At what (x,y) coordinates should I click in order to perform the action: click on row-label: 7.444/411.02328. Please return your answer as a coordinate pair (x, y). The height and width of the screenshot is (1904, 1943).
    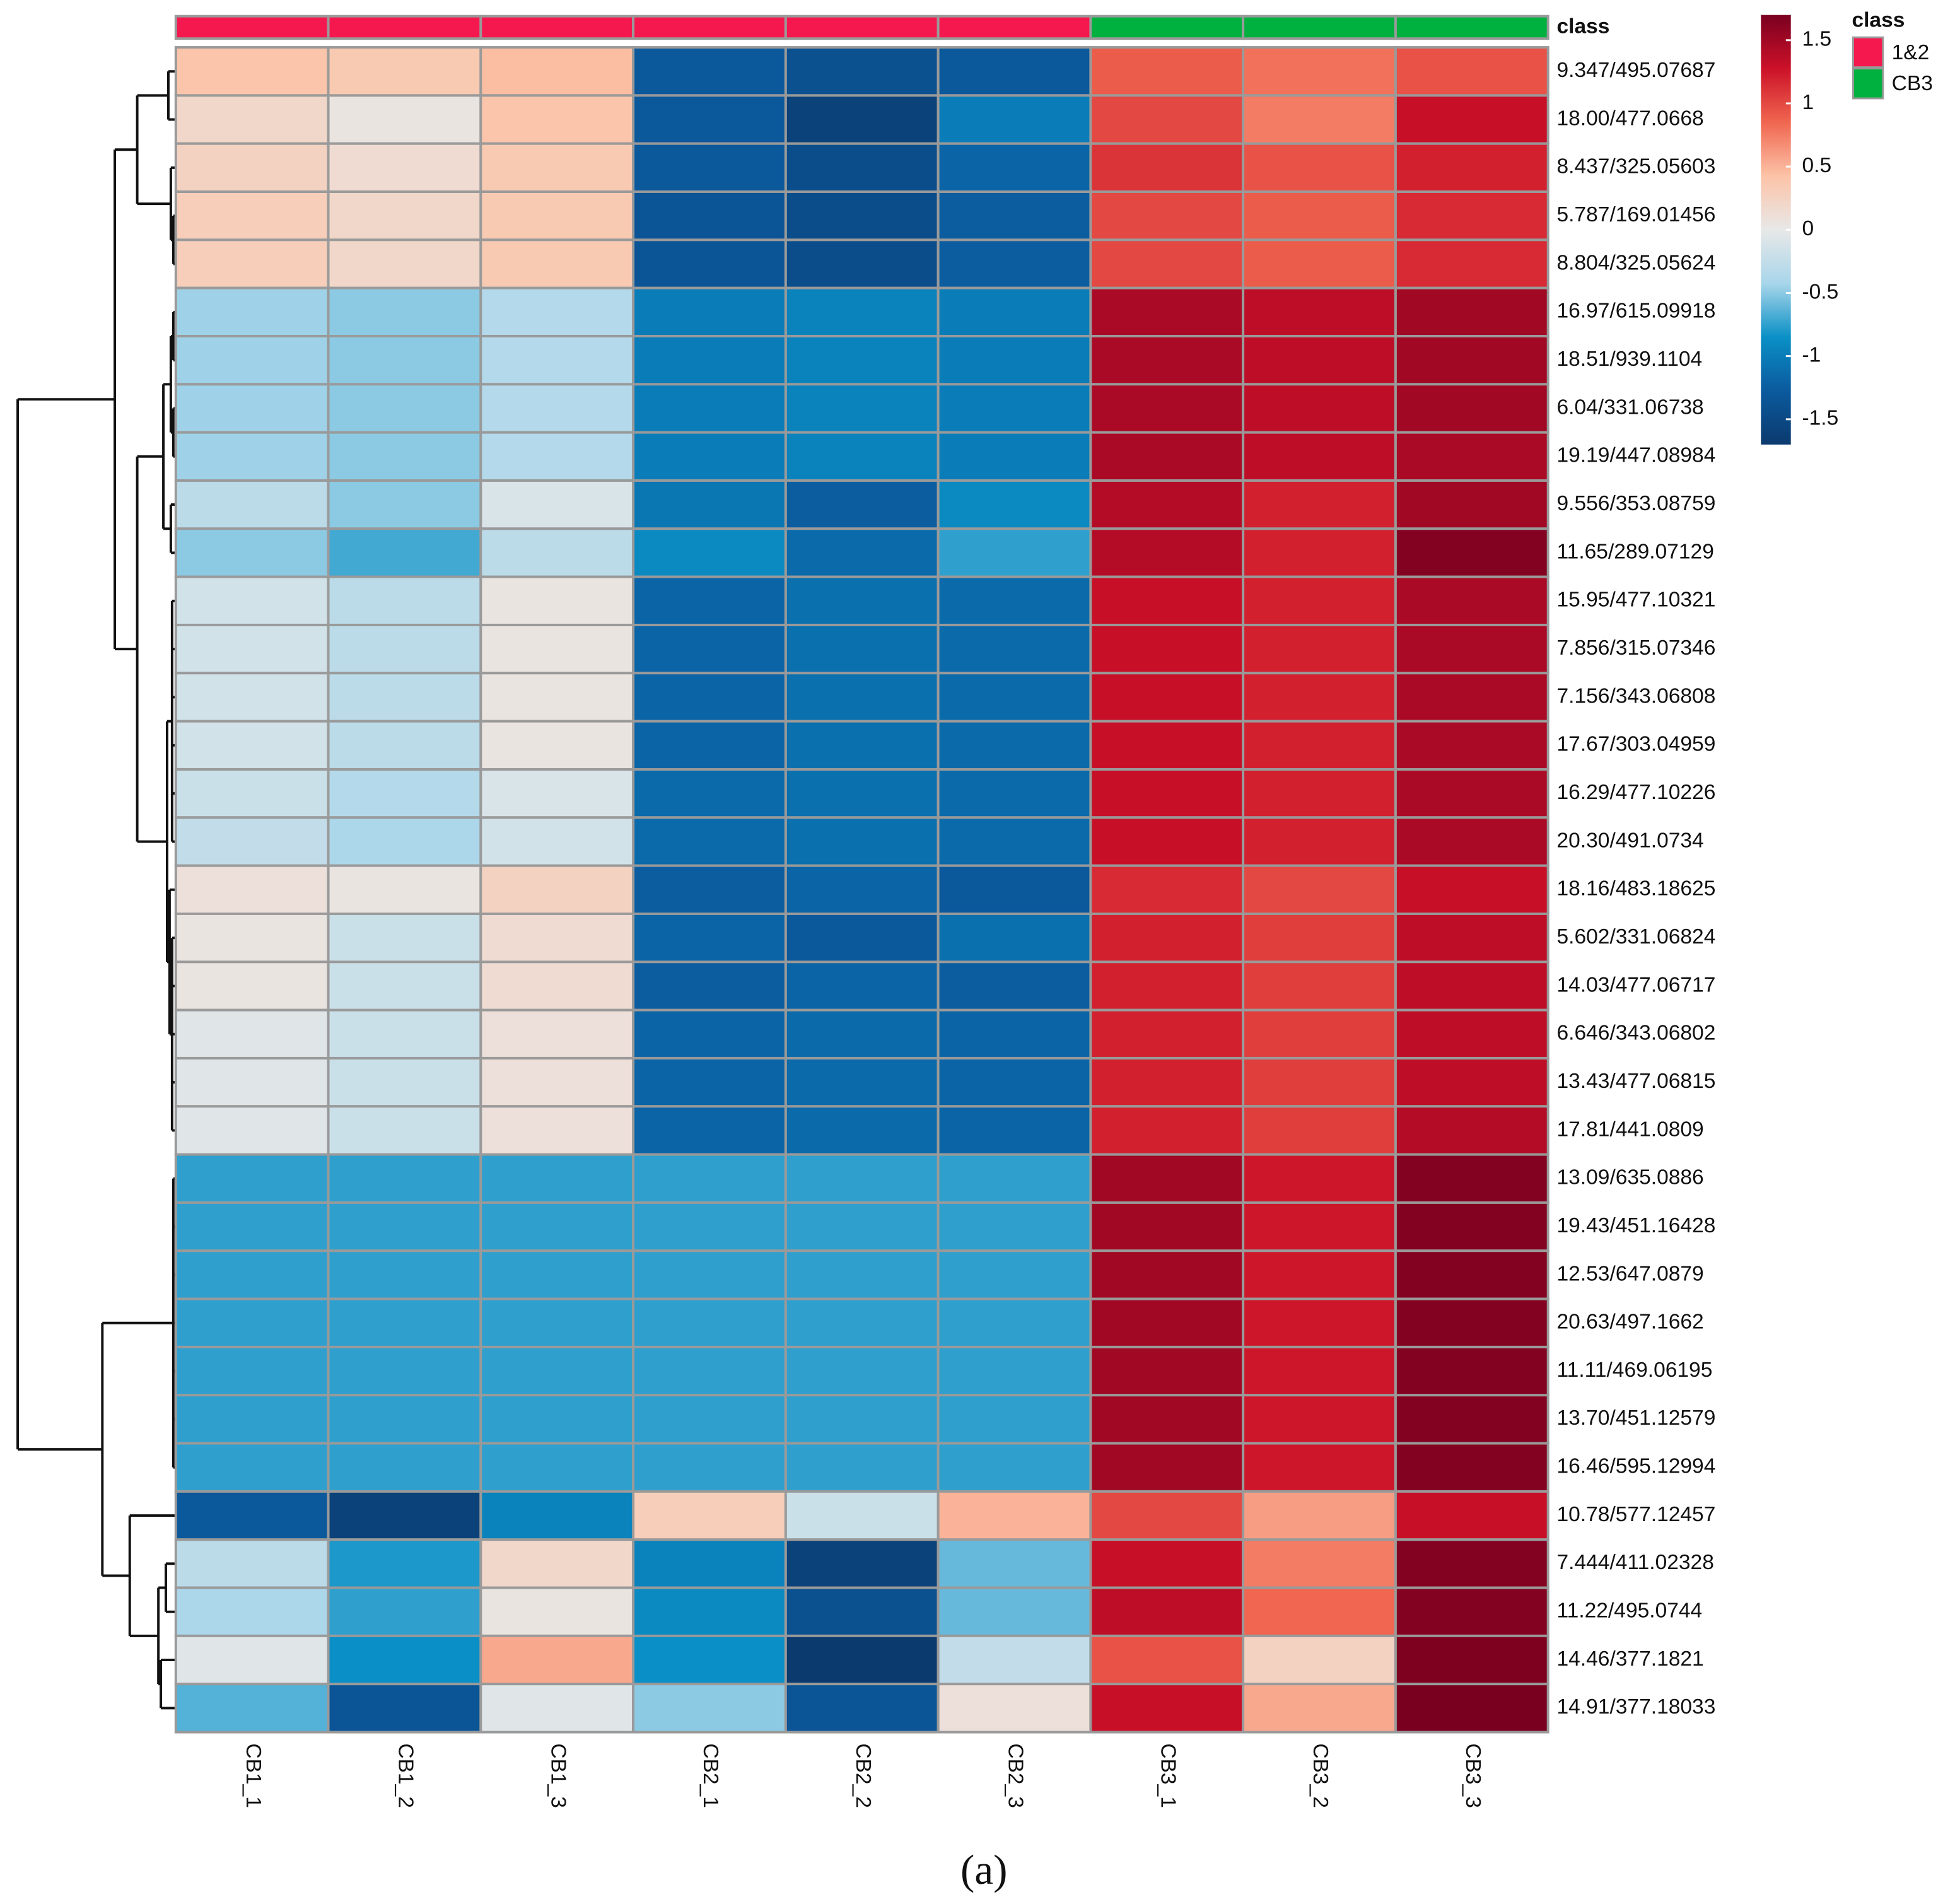
    Looking at the image, I should click on (1635, 1562).